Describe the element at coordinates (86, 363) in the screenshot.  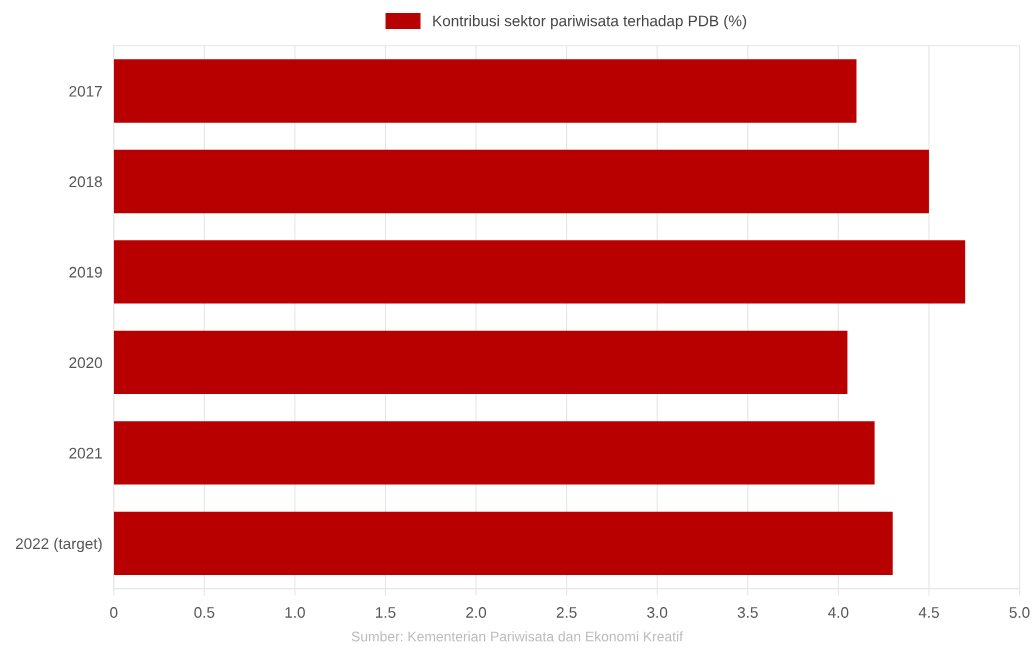
I see `y-tick-label: 2020` at that location.